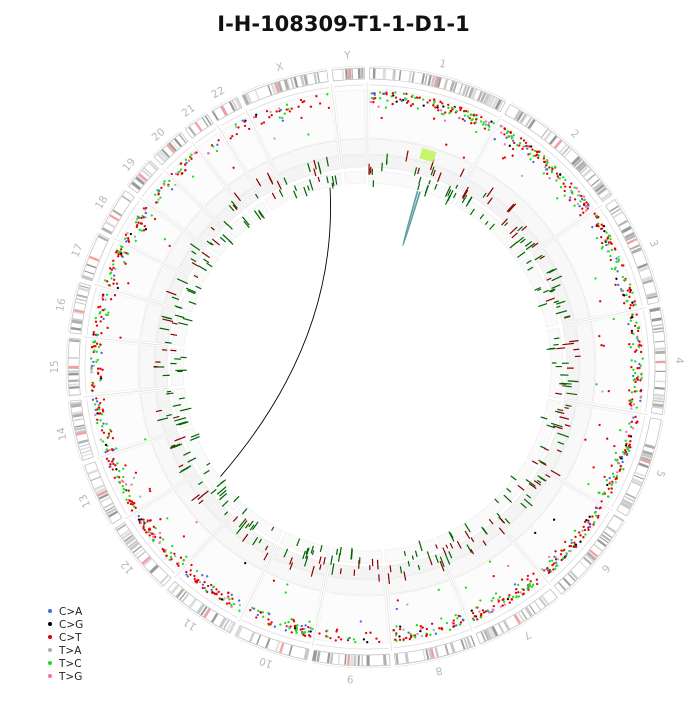 This screenshot has height=718, width=687. I want to click on sector-separator, so click(481, 153).